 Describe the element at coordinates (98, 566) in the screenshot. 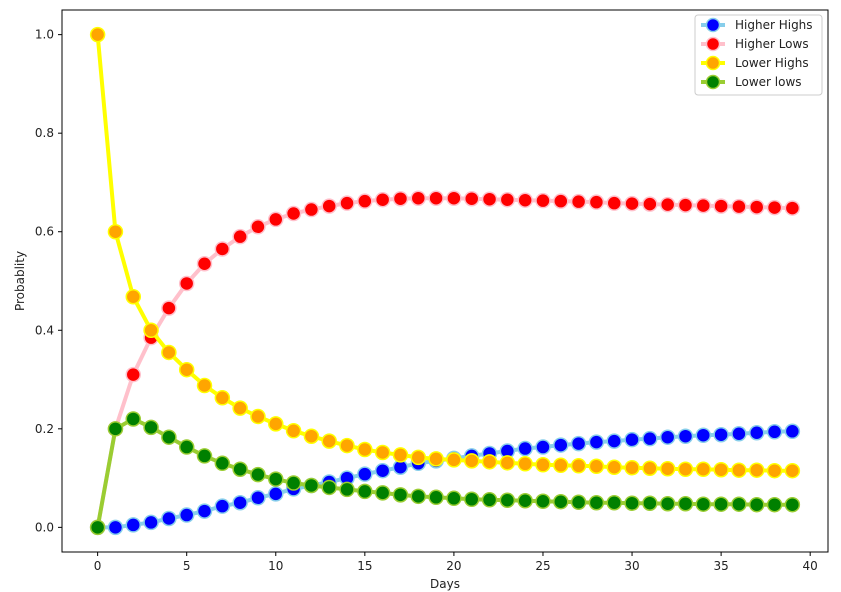

I see `x-tick-label: 0` at that location.